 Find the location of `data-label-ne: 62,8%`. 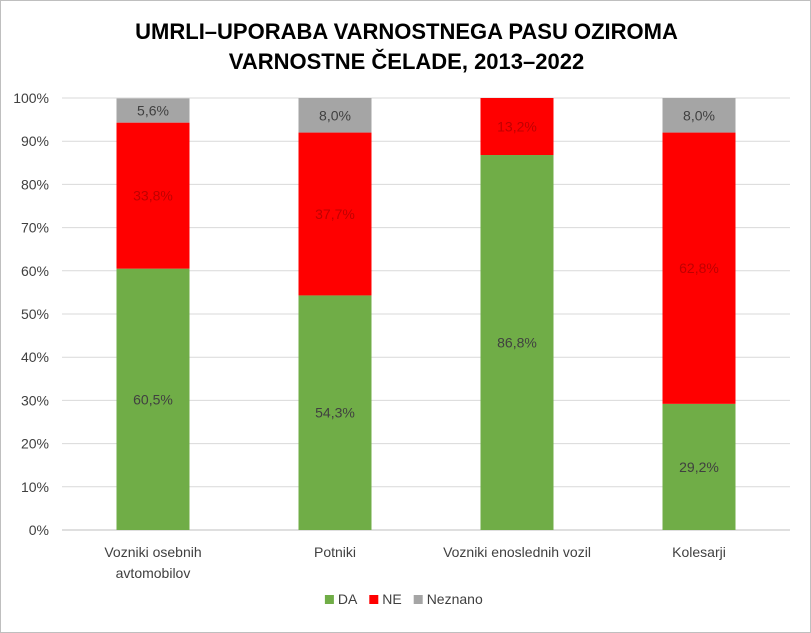

data-label-ne: 62,8% is located at coordinates (699, 268).